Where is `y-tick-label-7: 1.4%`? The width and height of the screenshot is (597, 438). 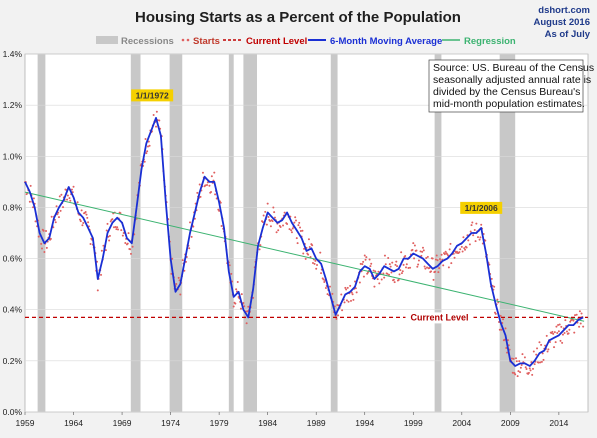
y-tick-label-7: 1.4% is located at coordinates (13, 54).